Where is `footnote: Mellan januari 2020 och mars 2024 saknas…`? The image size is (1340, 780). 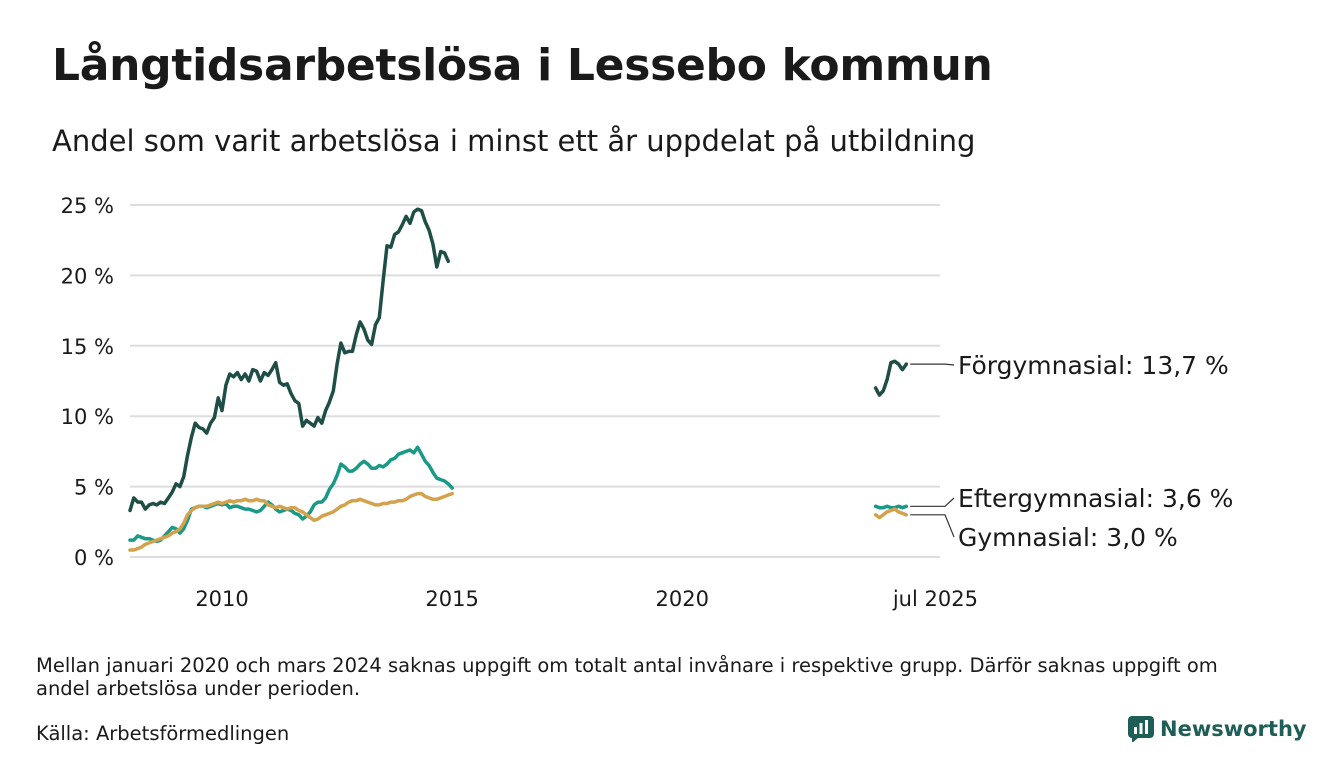
footnote: Mellan januari 2020 och mars 2024 saknas… is located at coordinates (627, 677).